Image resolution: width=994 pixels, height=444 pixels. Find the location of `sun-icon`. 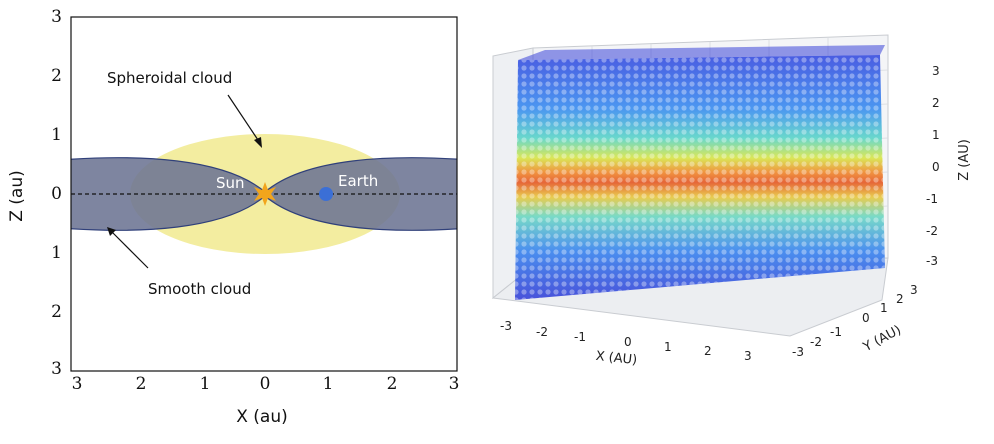

sun-icon is located at coordinates (265, 194).